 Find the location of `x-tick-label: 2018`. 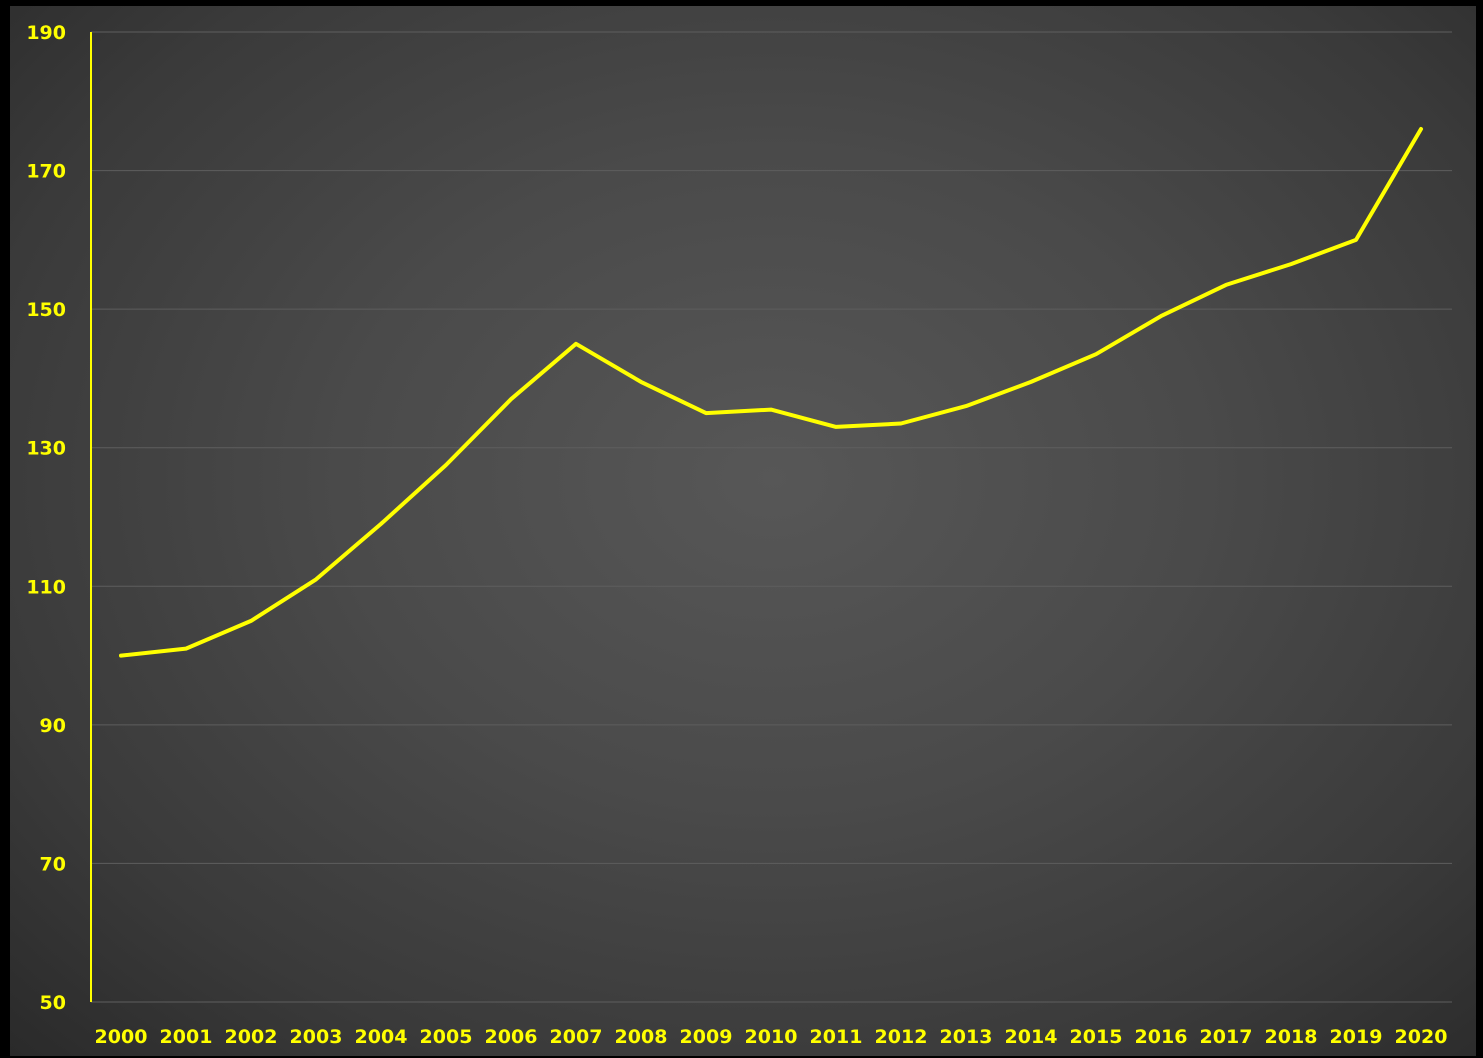

x-tick-label: 2018 is located at coordinates (1291, 1037).